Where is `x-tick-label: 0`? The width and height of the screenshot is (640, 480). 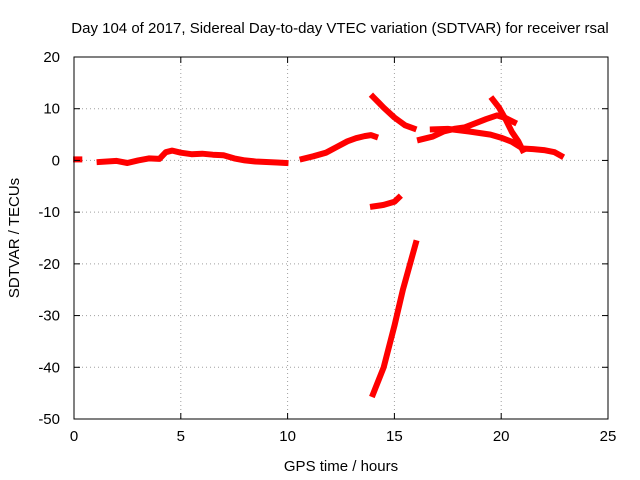
x-tick-label: 0 is located at coordinates (74, 436).